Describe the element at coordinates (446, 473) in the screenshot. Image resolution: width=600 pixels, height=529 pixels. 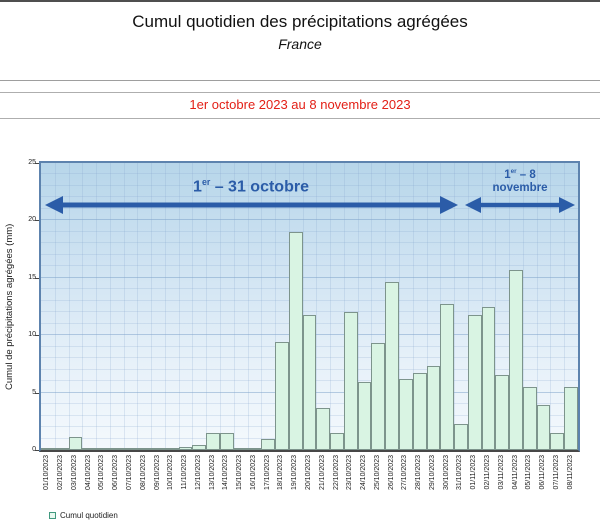
I see `x-tick-label: 30/10/2023` at that location.